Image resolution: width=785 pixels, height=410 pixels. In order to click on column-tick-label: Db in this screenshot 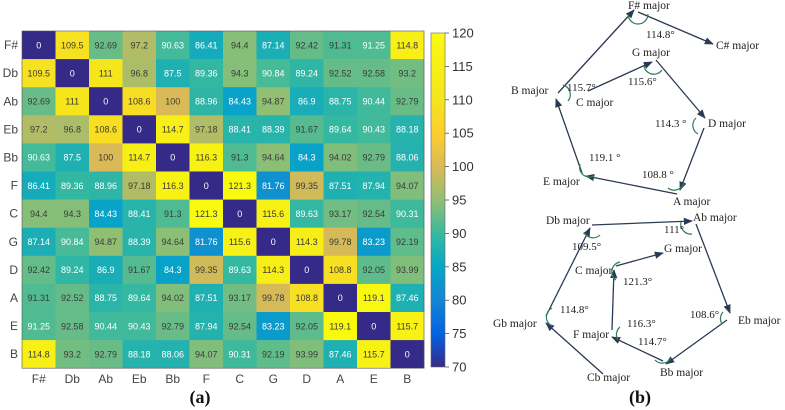, I will do `click(73, 379)`.